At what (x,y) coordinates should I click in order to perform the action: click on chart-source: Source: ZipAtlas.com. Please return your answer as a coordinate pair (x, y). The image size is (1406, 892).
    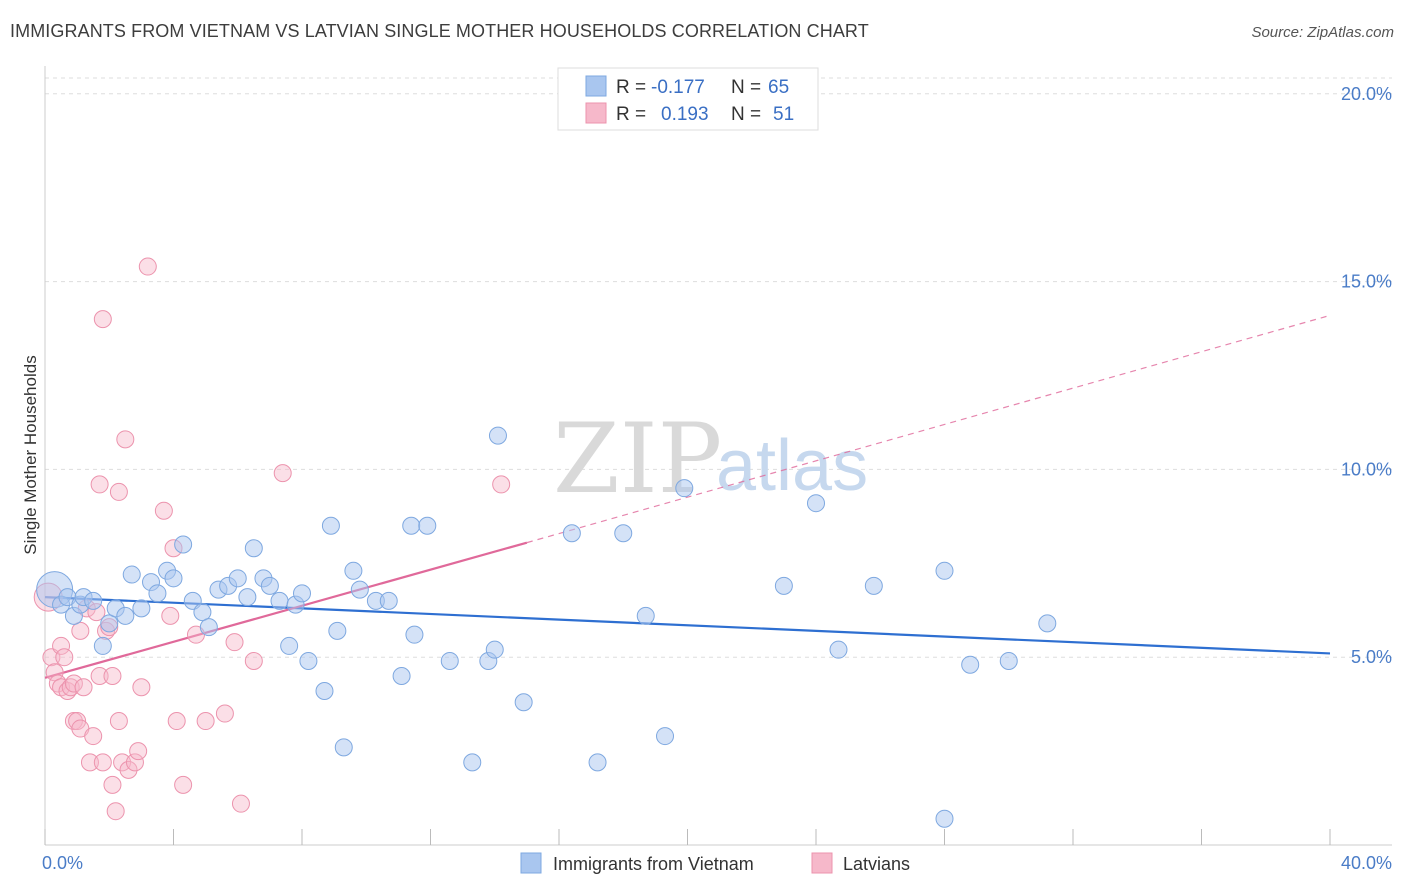
    Looking at the image, I should click on (1322, 32).